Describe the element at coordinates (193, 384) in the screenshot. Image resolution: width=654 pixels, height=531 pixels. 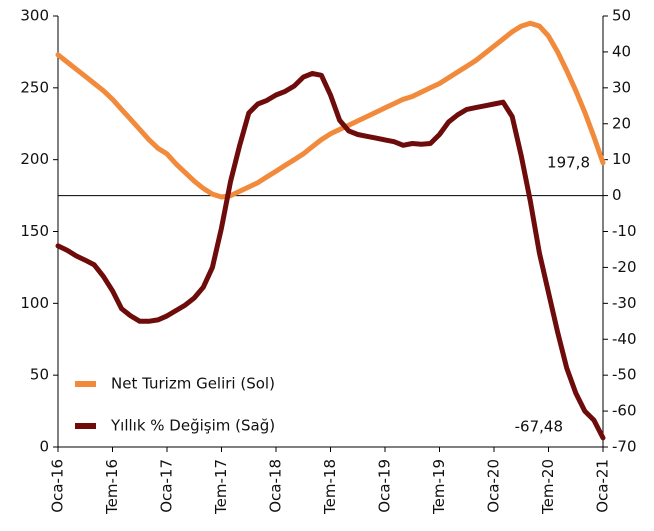
I see `legend-label: Net Turizm Geliri (Sol)` at that location.